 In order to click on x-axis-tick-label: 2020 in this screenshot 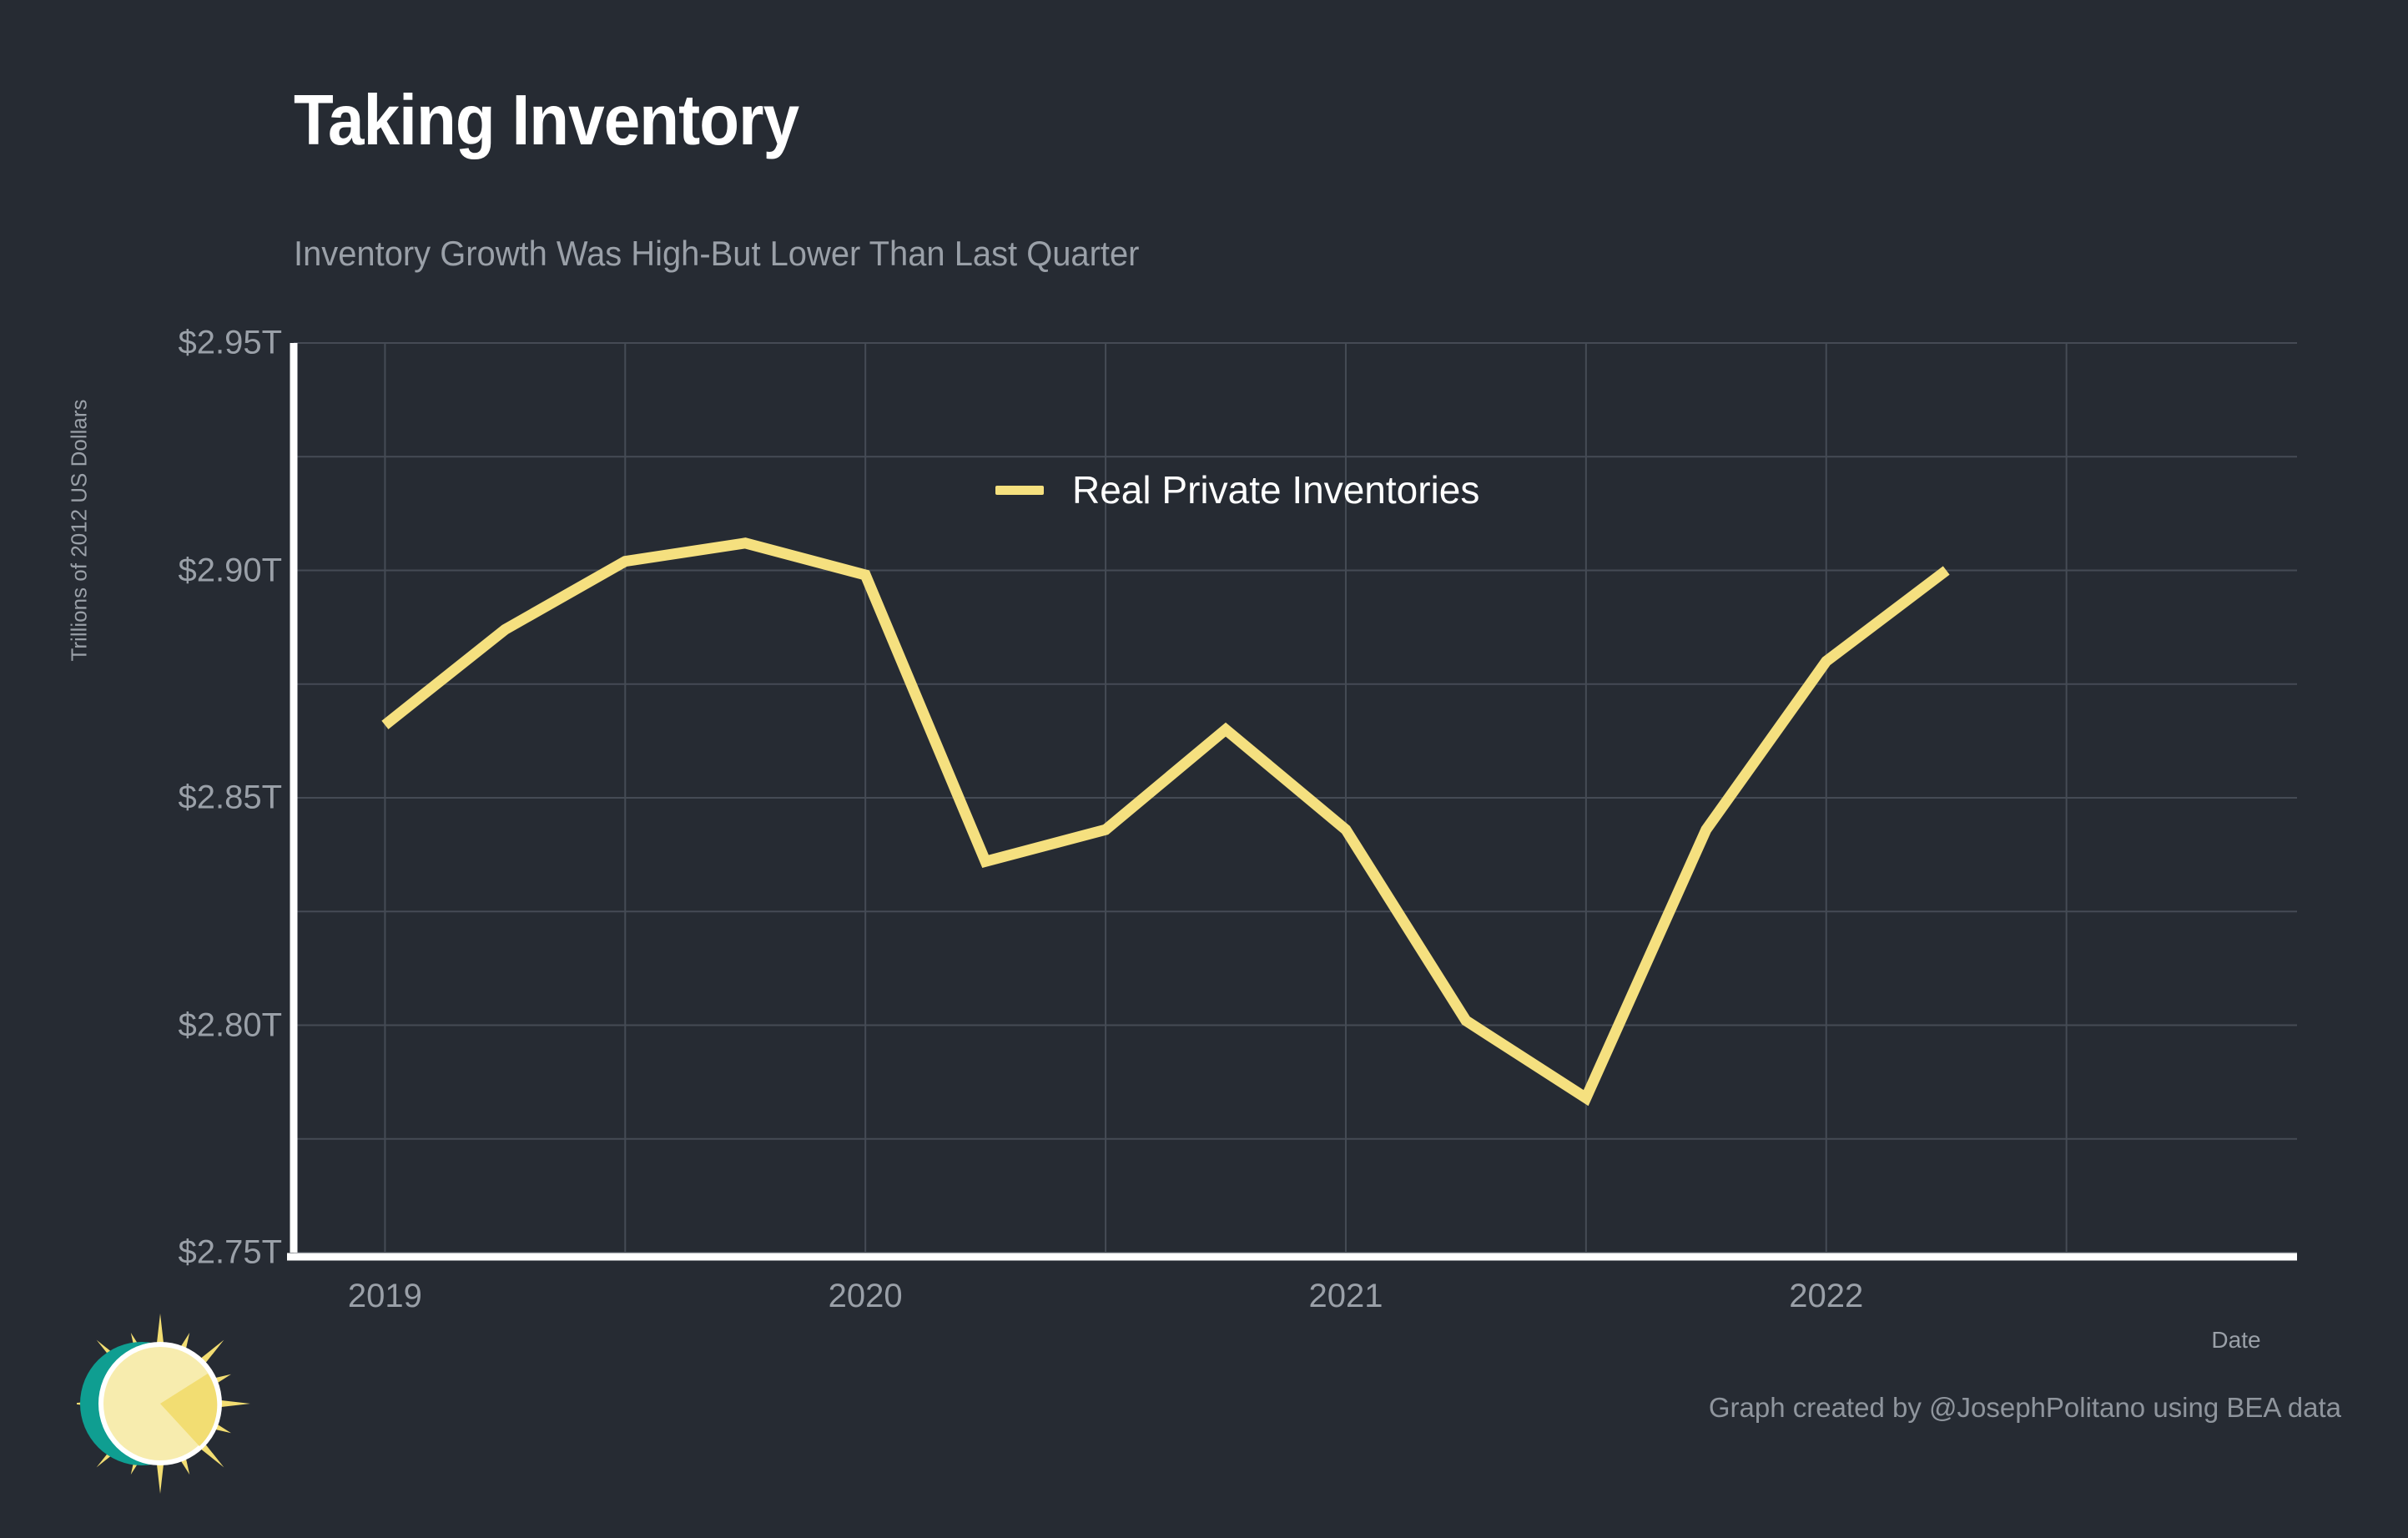, I will do `click(865, 1296)`.